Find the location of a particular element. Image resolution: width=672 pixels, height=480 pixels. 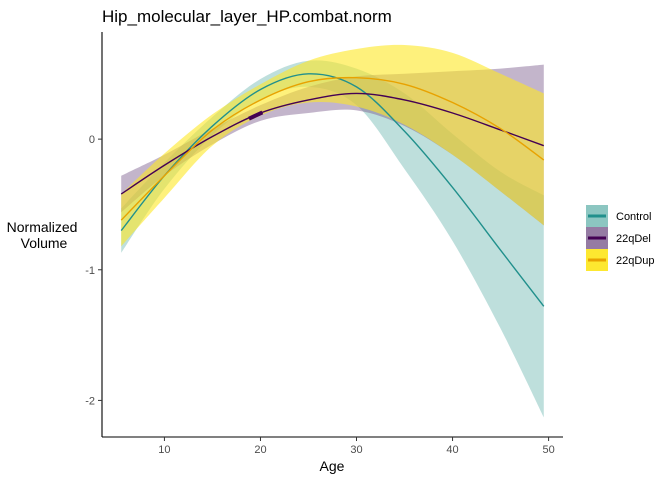

x-tick-label: 50 is located at coordinates (548, 450).